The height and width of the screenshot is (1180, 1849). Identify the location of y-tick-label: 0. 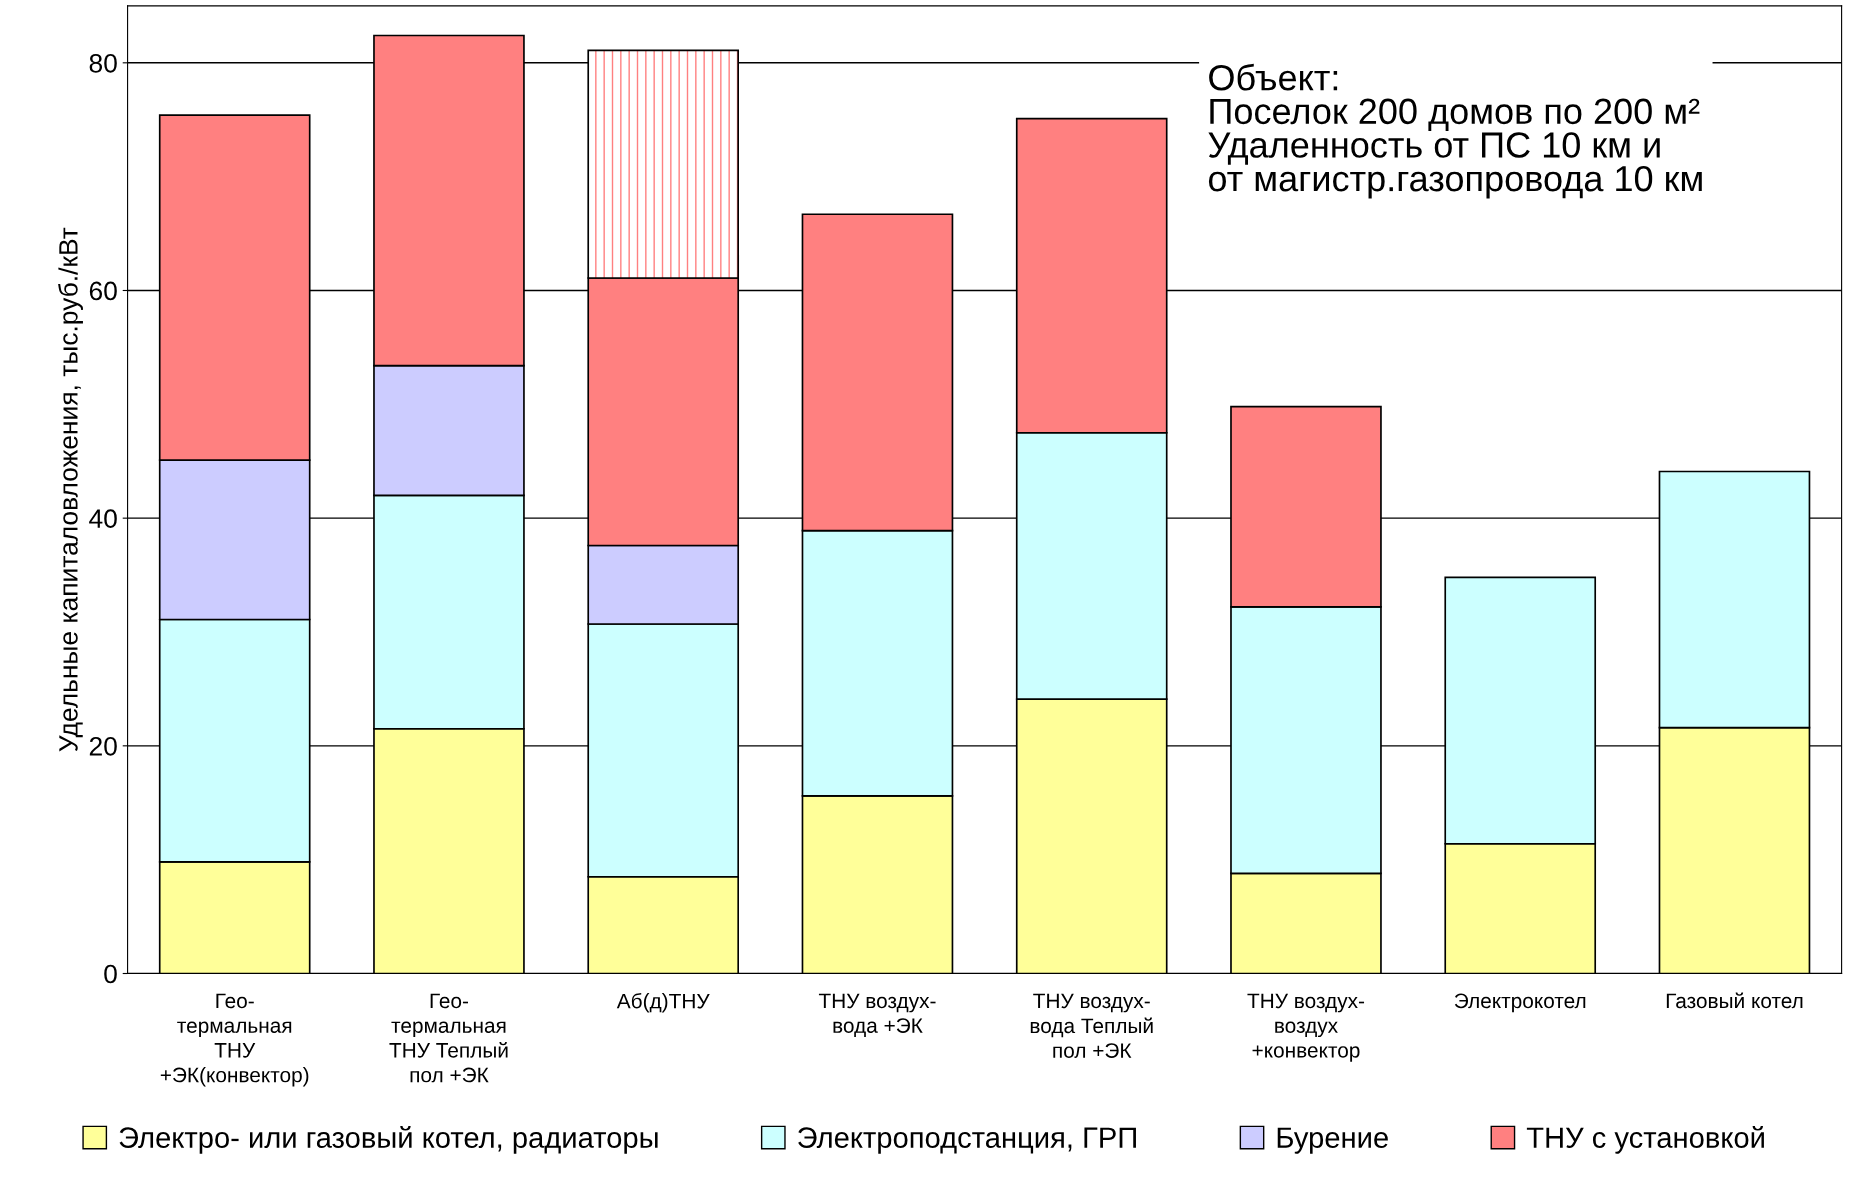
(110, 974).